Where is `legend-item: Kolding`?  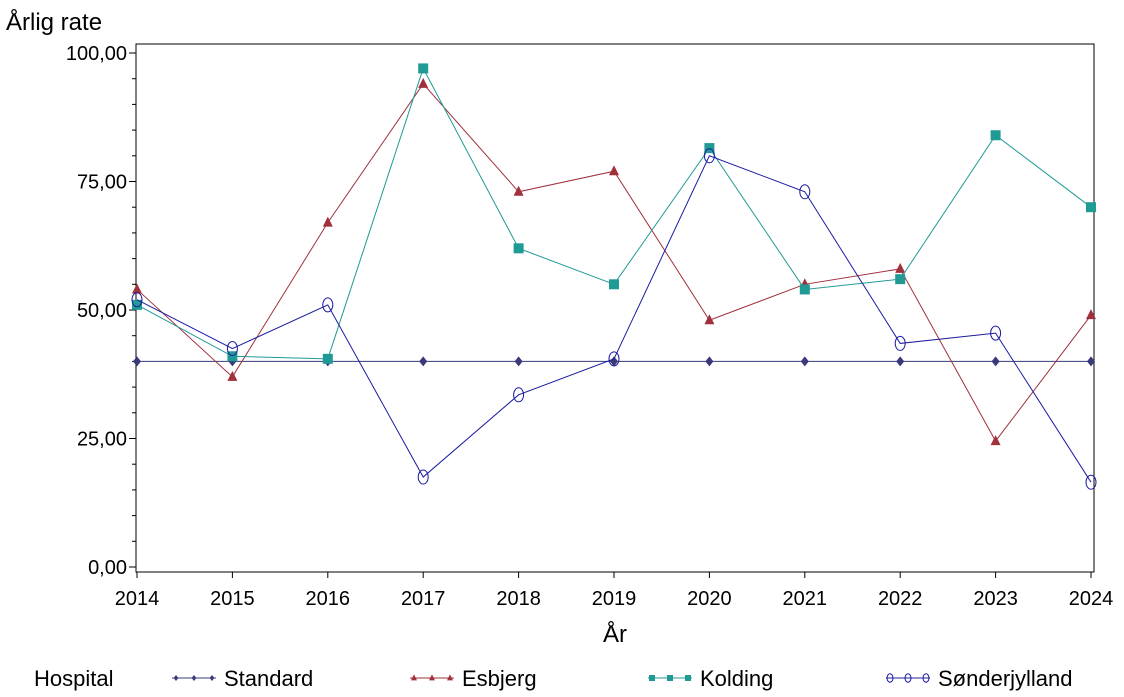
legend-item: Kolding is located at coordinates (710, 678).